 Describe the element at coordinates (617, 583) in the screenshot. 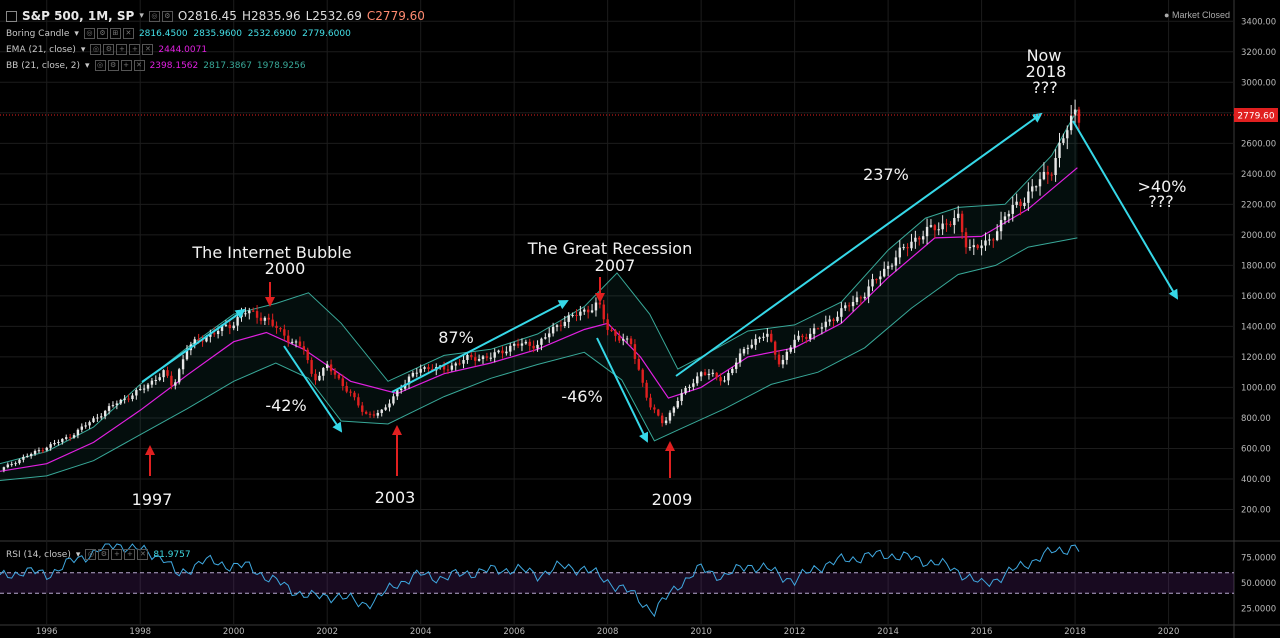

I see `rsi-band` at that location.